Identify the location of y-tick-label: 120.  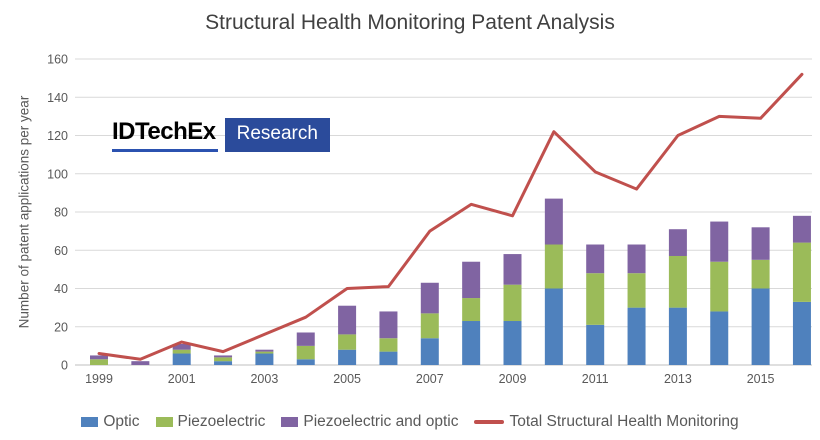
(57, 136).